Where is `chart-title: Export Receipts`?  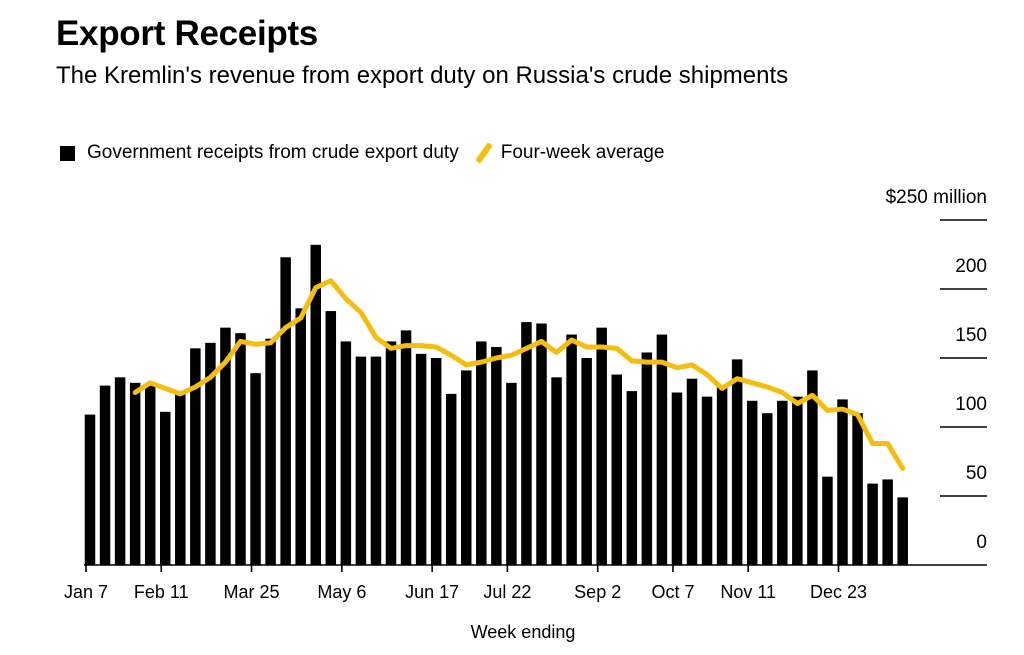 chart-title: Export Receipts is located at coordinates (187, 33).